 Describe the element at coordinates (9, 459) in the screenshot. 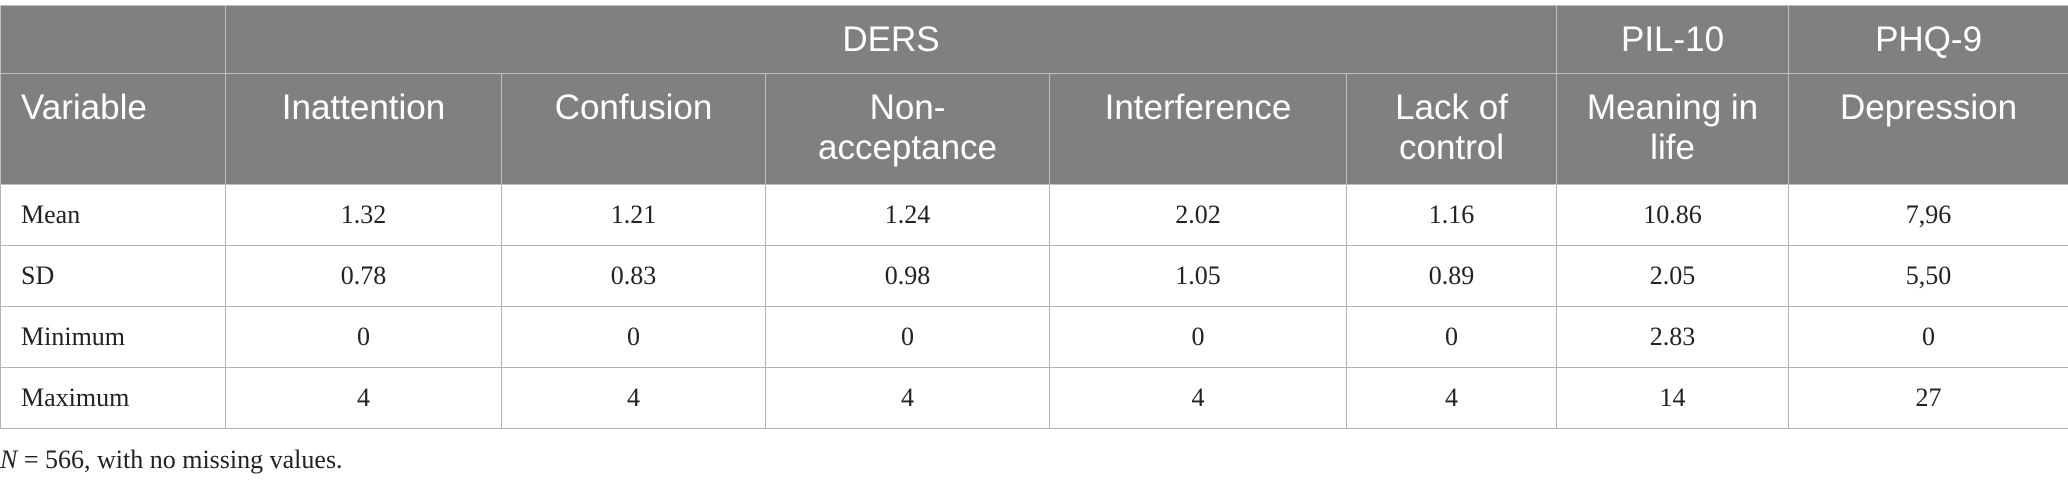

I see `footnote-n-symbol: N` at that location.